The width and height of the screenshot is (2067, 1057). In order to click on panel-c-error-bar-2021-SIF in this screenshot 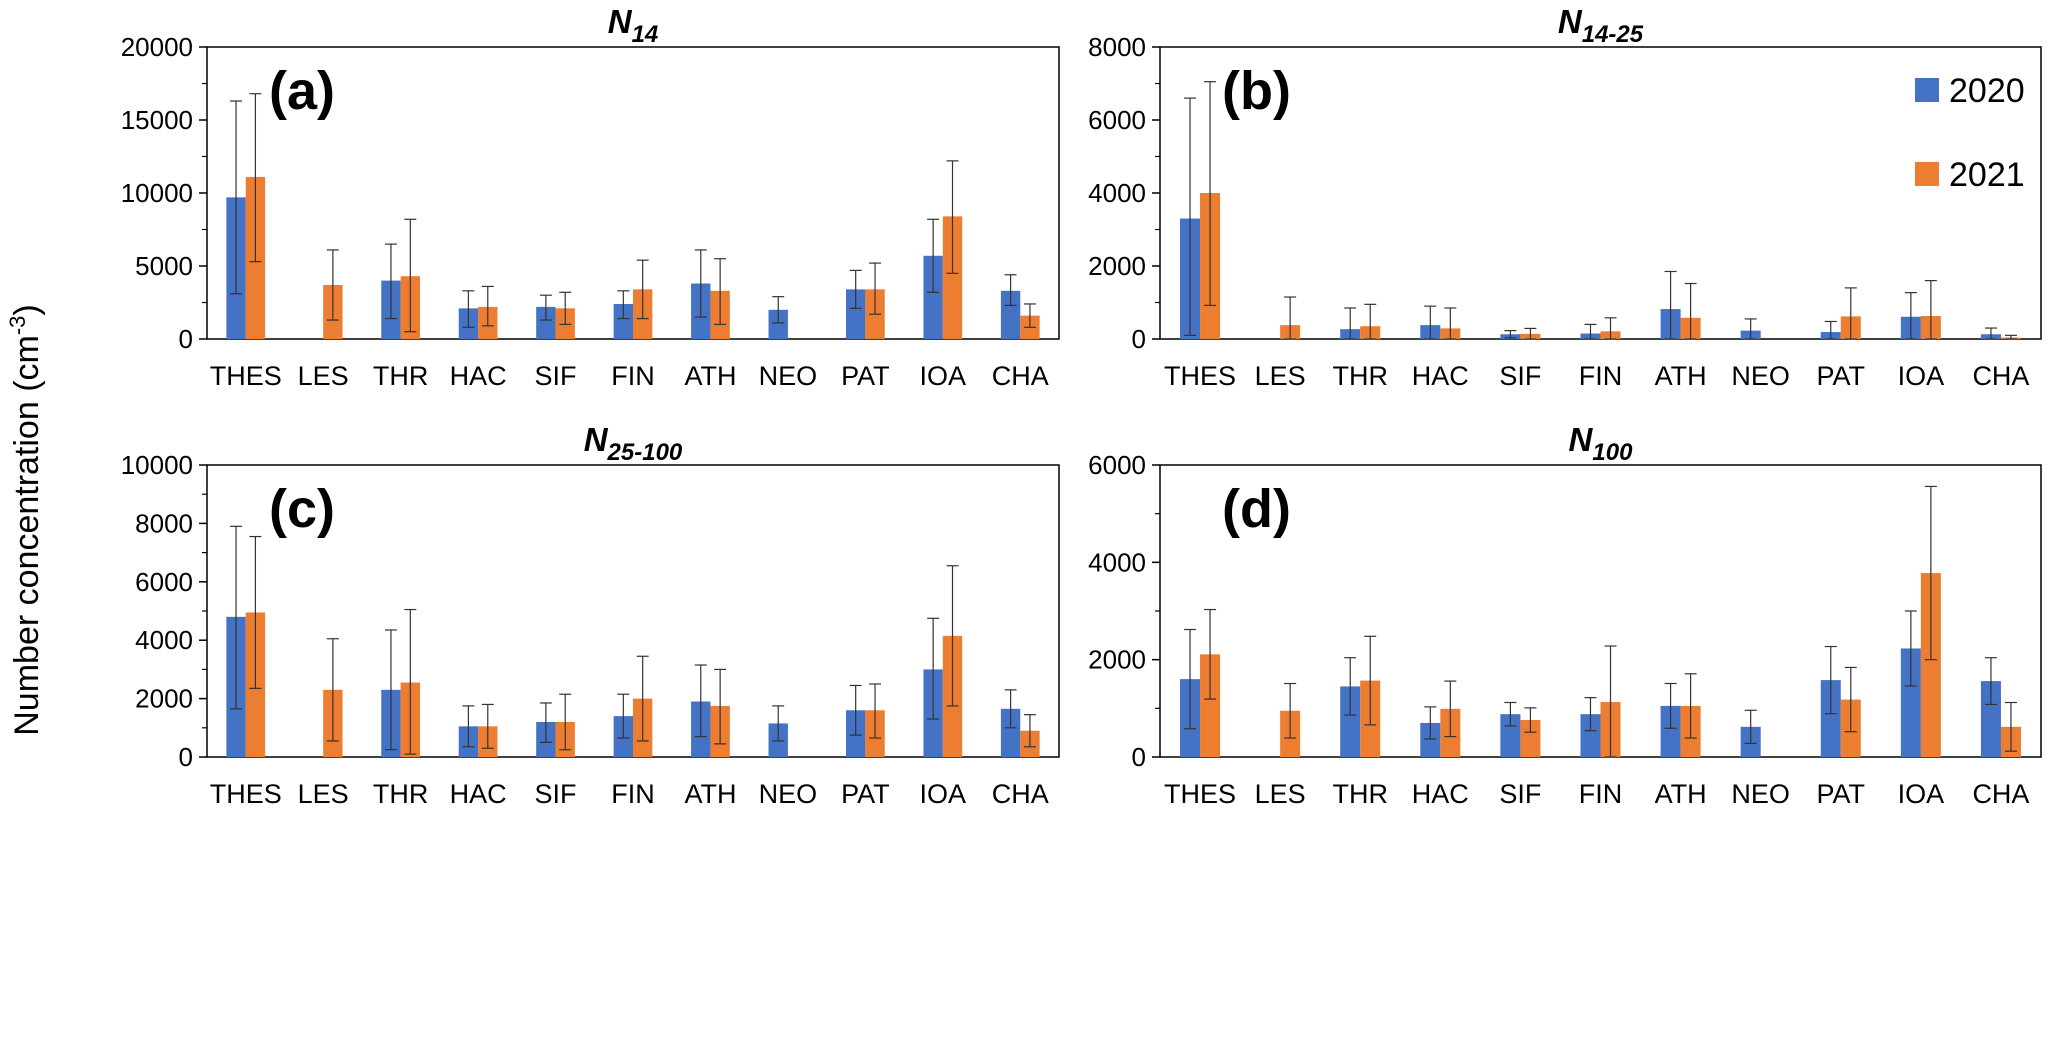, I will do `click(565, 722)`.